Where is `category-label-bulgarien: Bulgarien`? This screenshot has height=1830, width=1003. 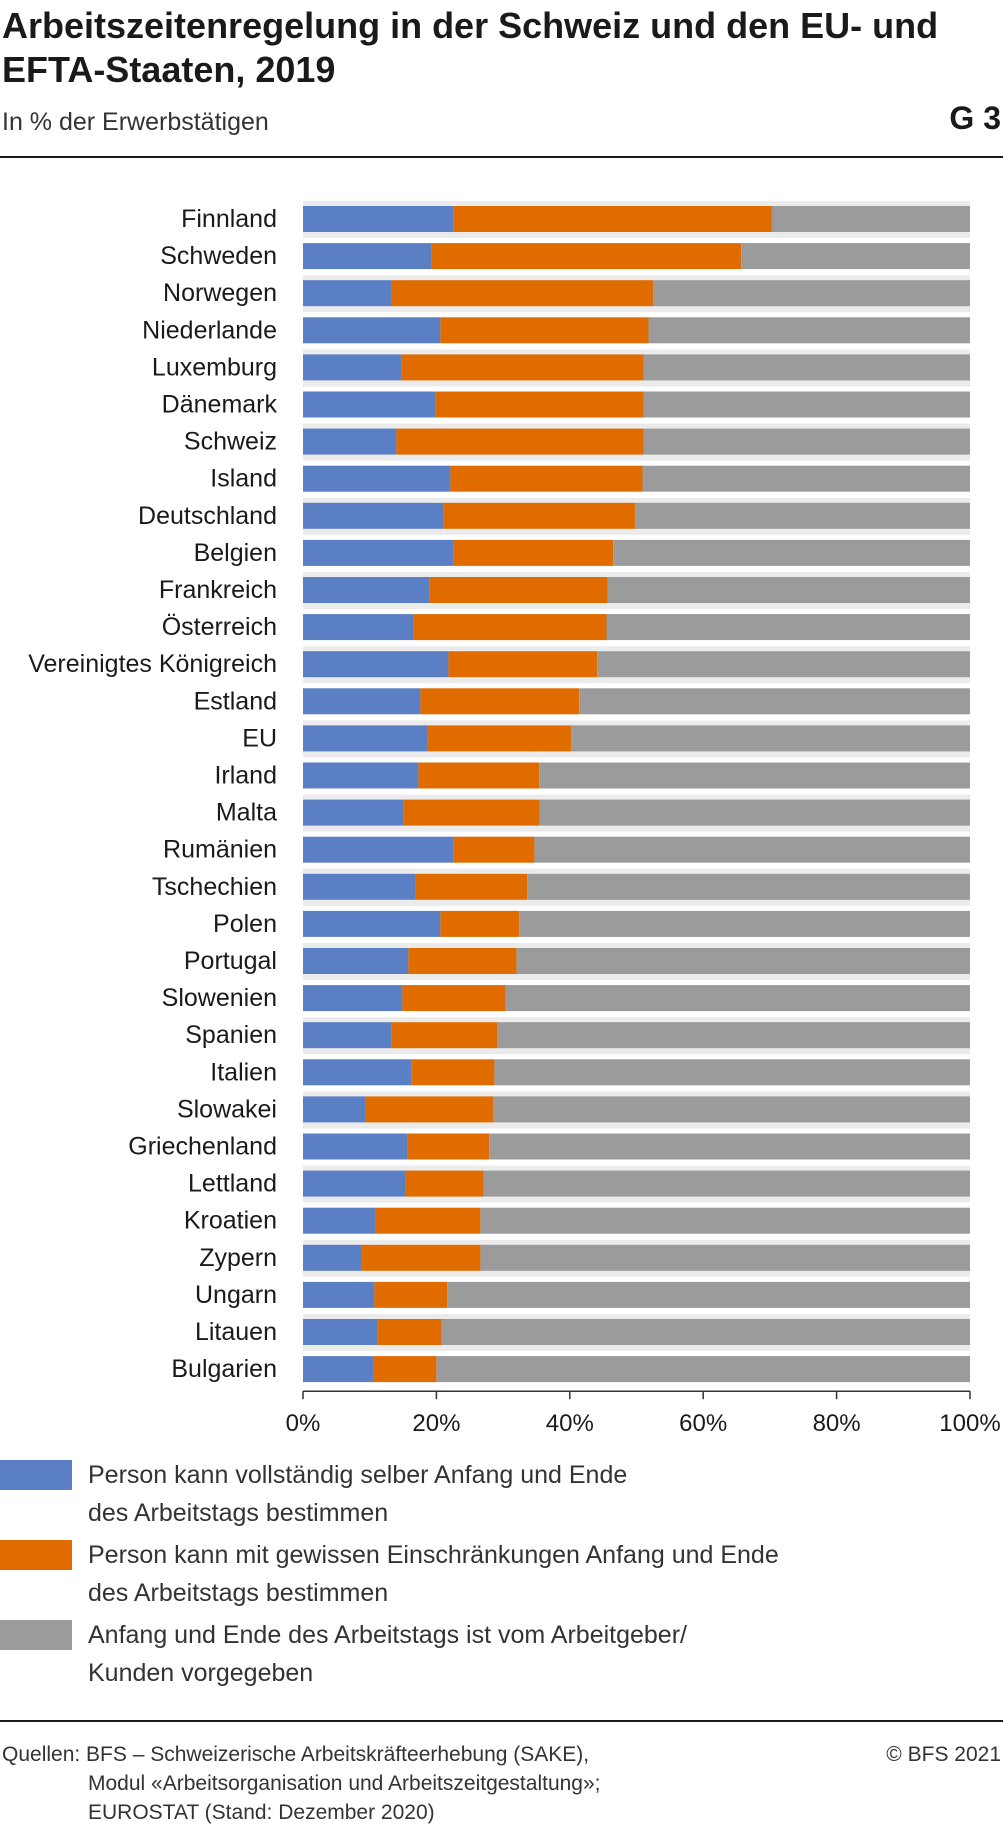
category-label-bulgarien: Bulgarien is located at coordinates (224, 1369).